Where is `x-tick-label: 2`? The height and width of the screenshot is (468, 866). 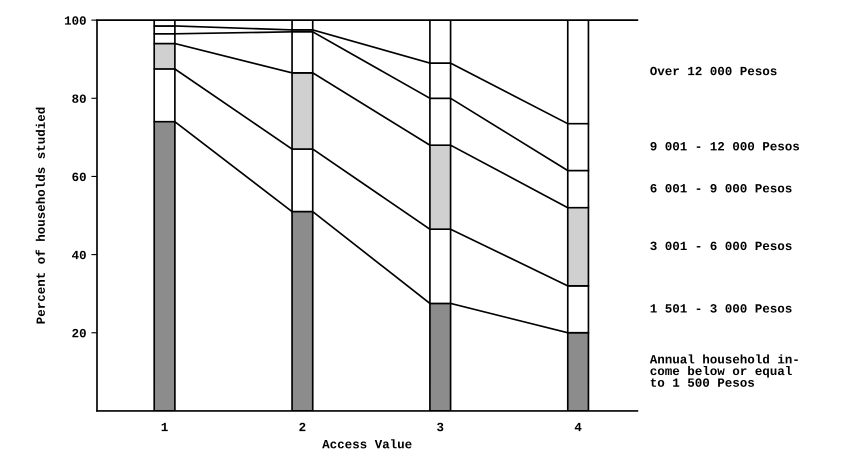
x-tick-label: 2 is located at coordinates (302, 427).